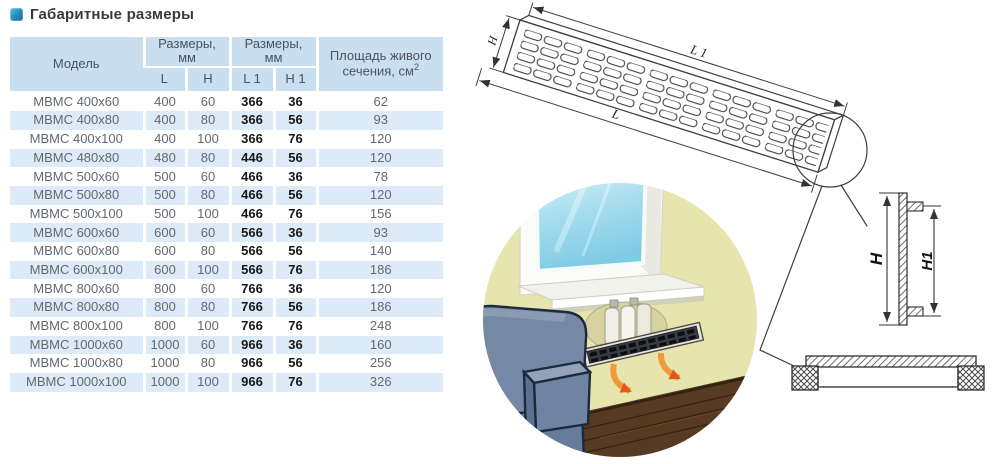  I want to click on profile-dim-H1-label: H1, so click(927, 260).